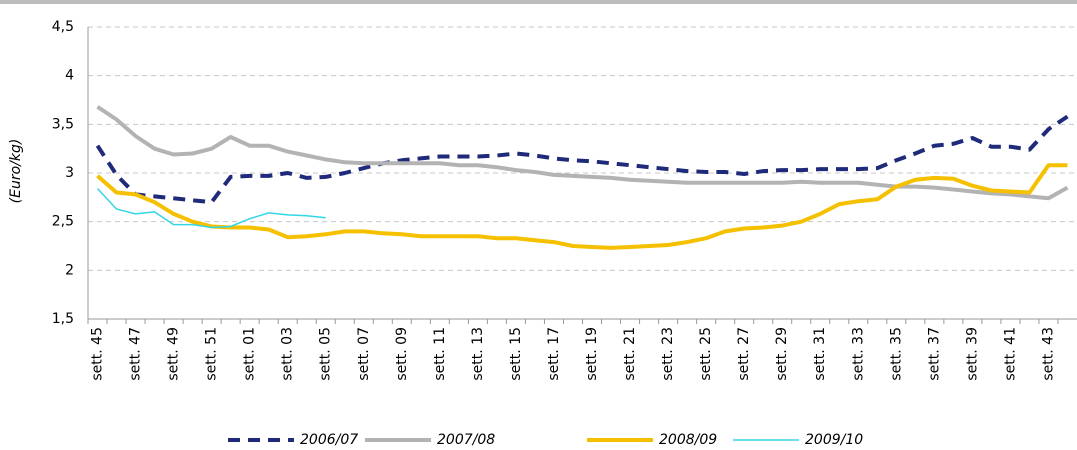 The image size is (1077, 450). I want to click on y-tick-label: 2, so click(69, 270).